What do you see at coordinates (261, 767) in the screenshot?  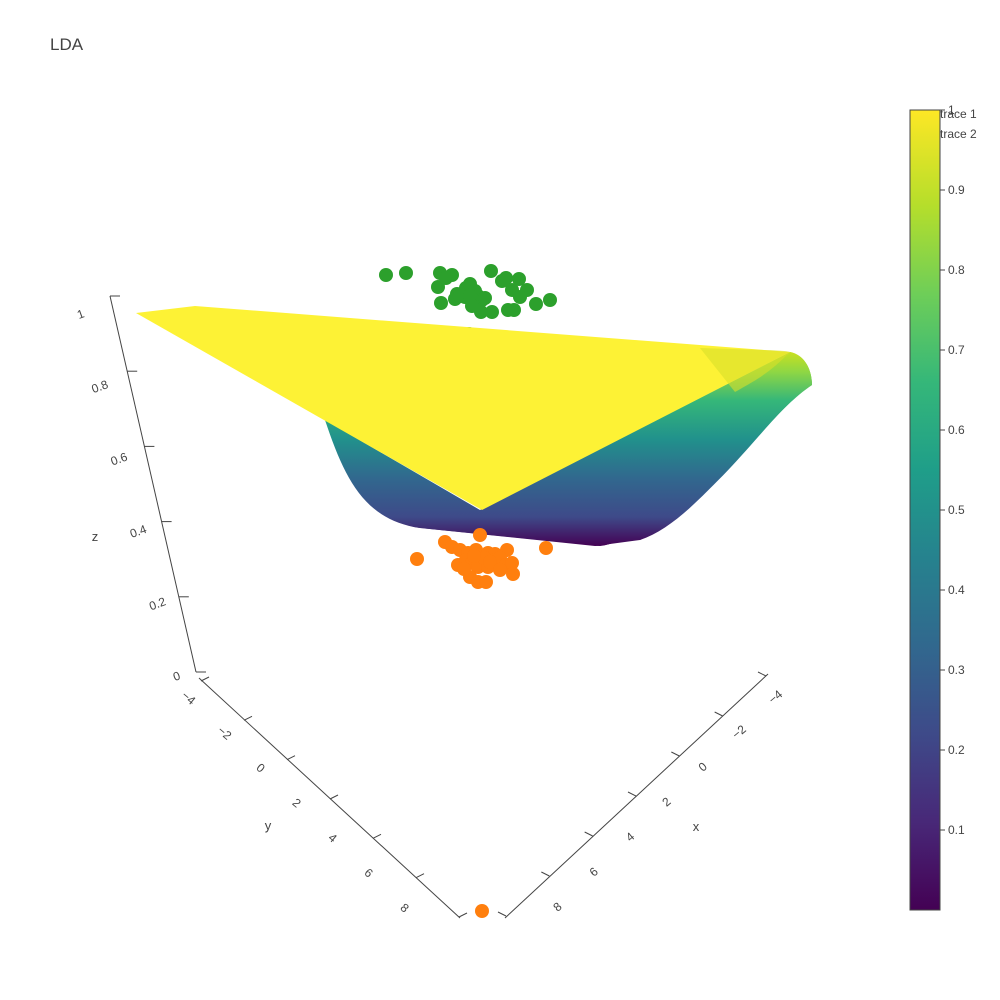 I see `y-tick-label: 0` at bounding box center [261, 767].